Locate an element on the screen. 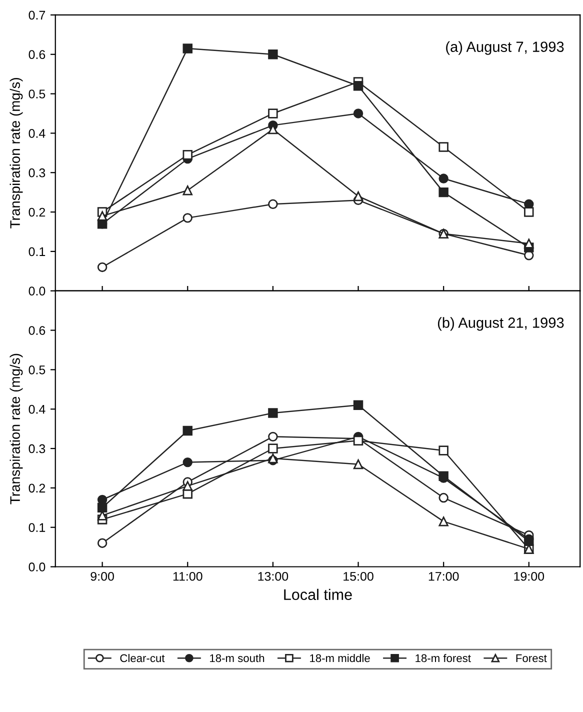 The image size is (583, 712). legend-label: Forest is located at coordinates (531, 658).